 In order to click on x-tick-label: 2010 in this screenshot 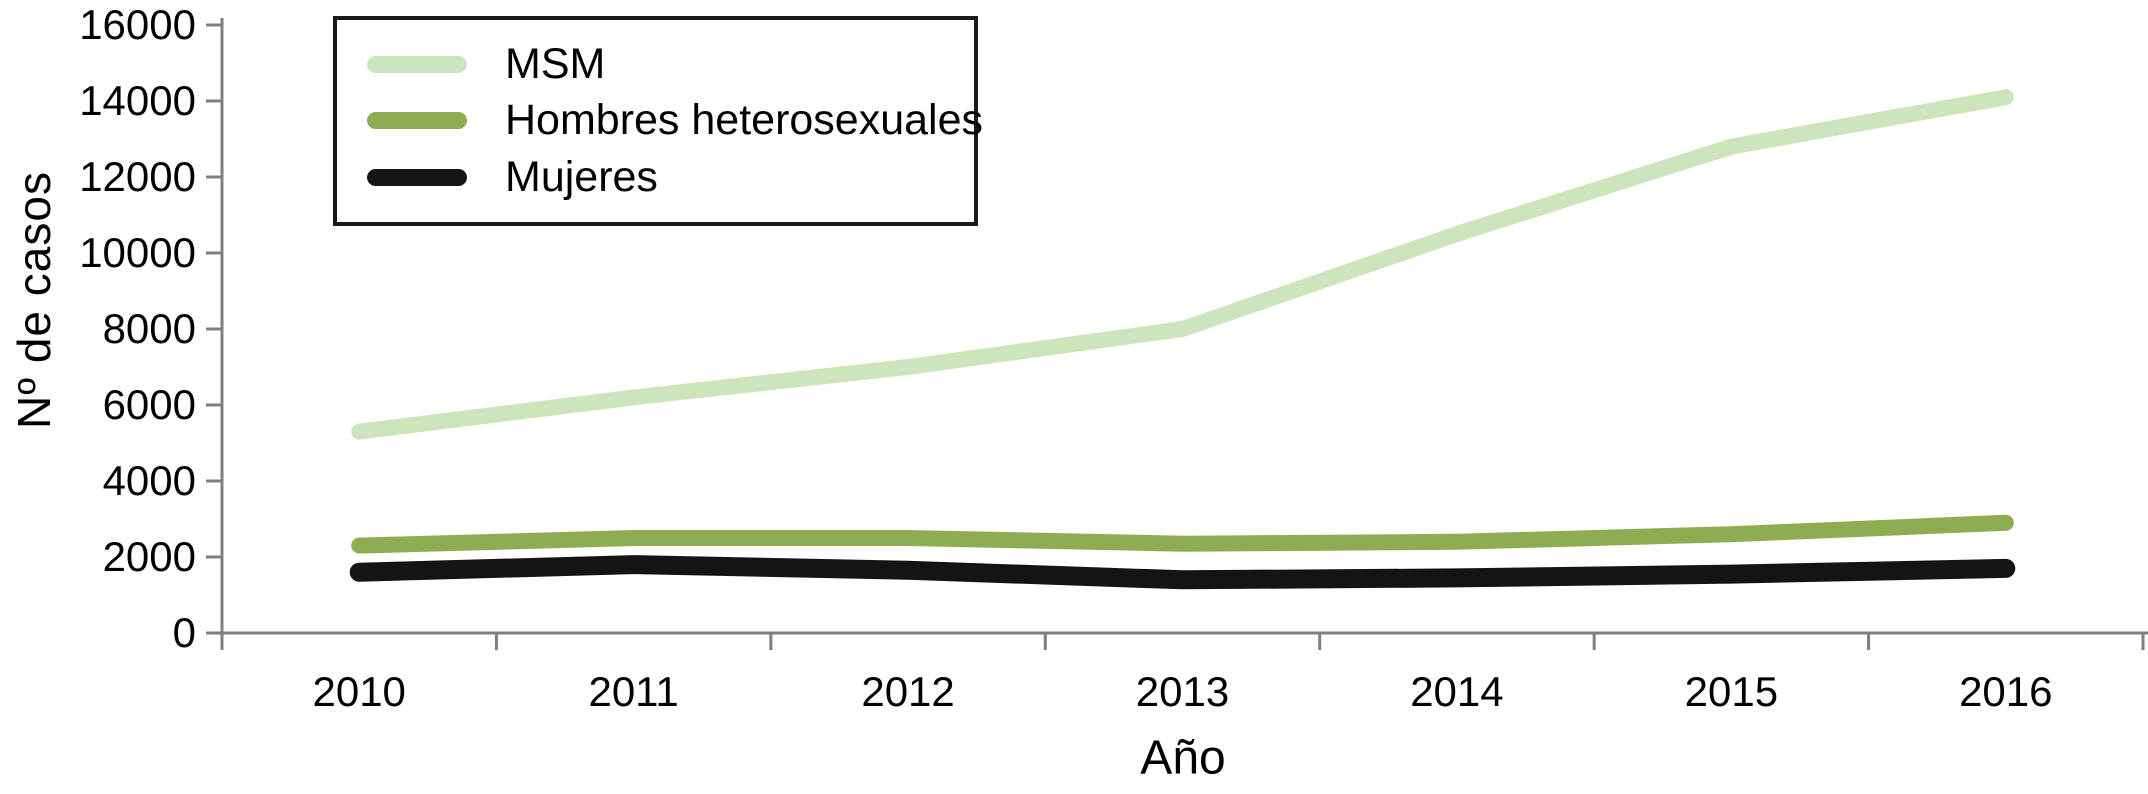, I will do `click(358, 691)`.